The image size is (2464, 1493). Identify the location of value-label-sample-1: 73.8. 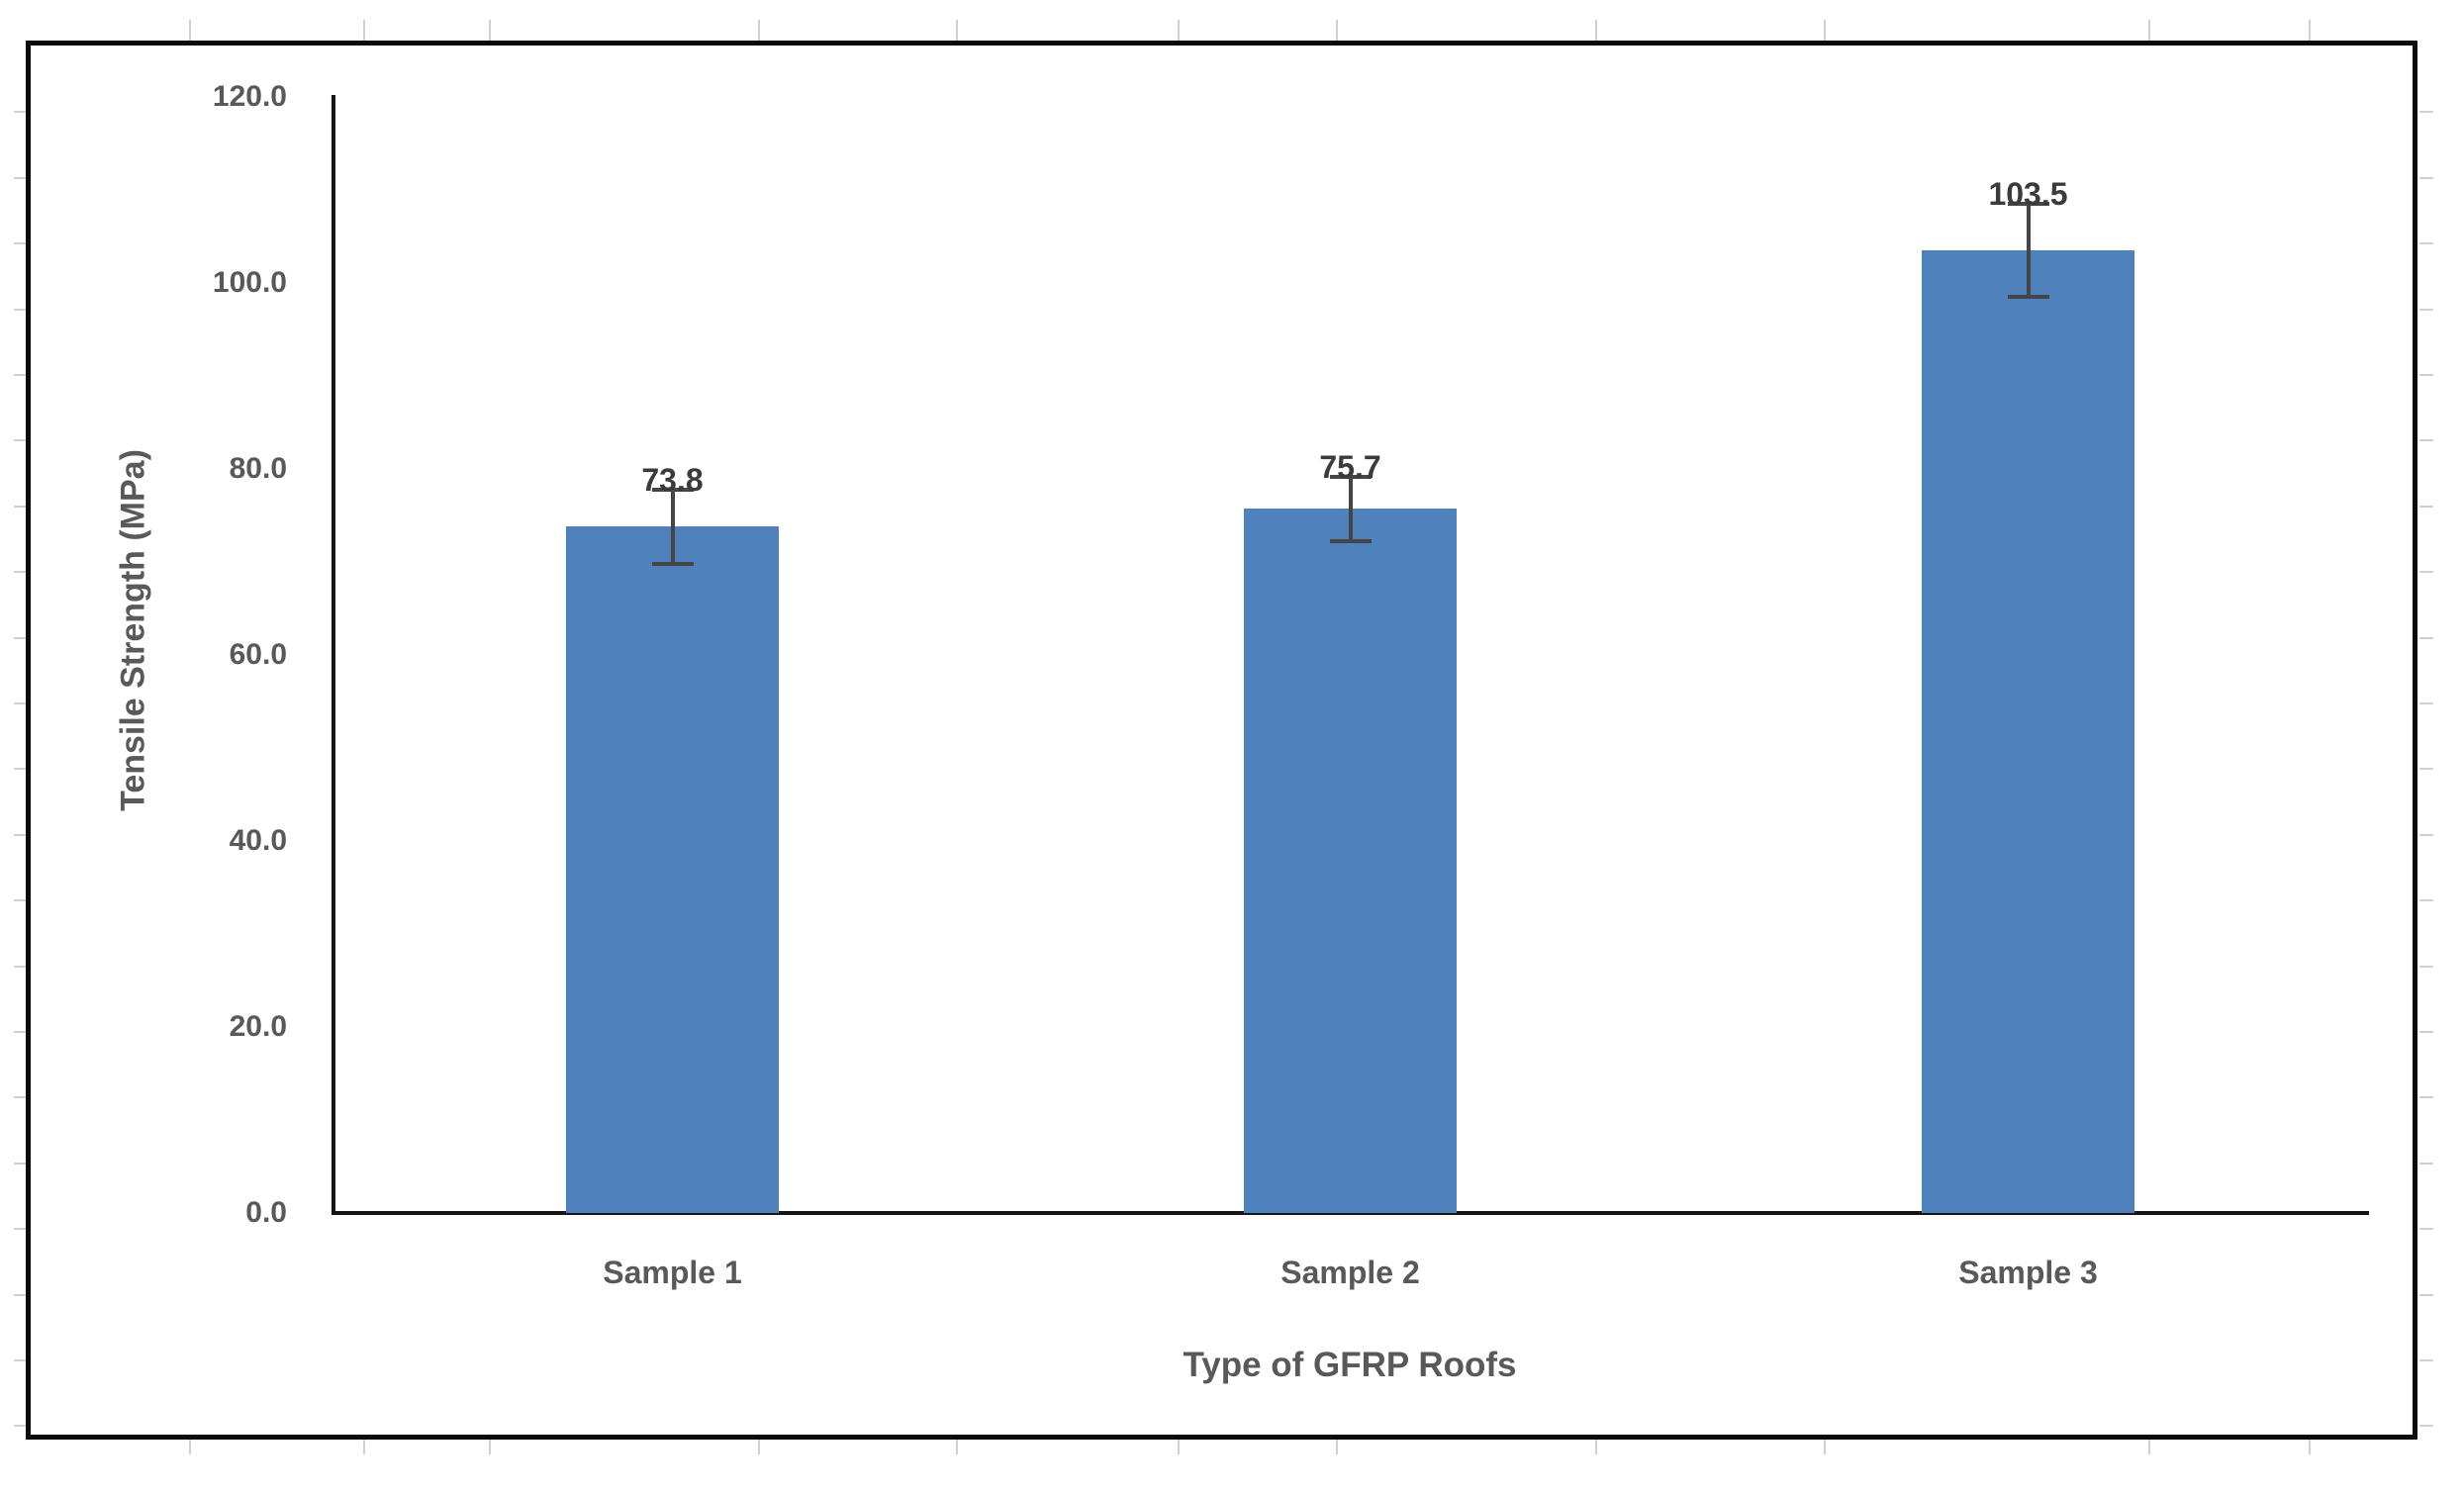
(672, 479).